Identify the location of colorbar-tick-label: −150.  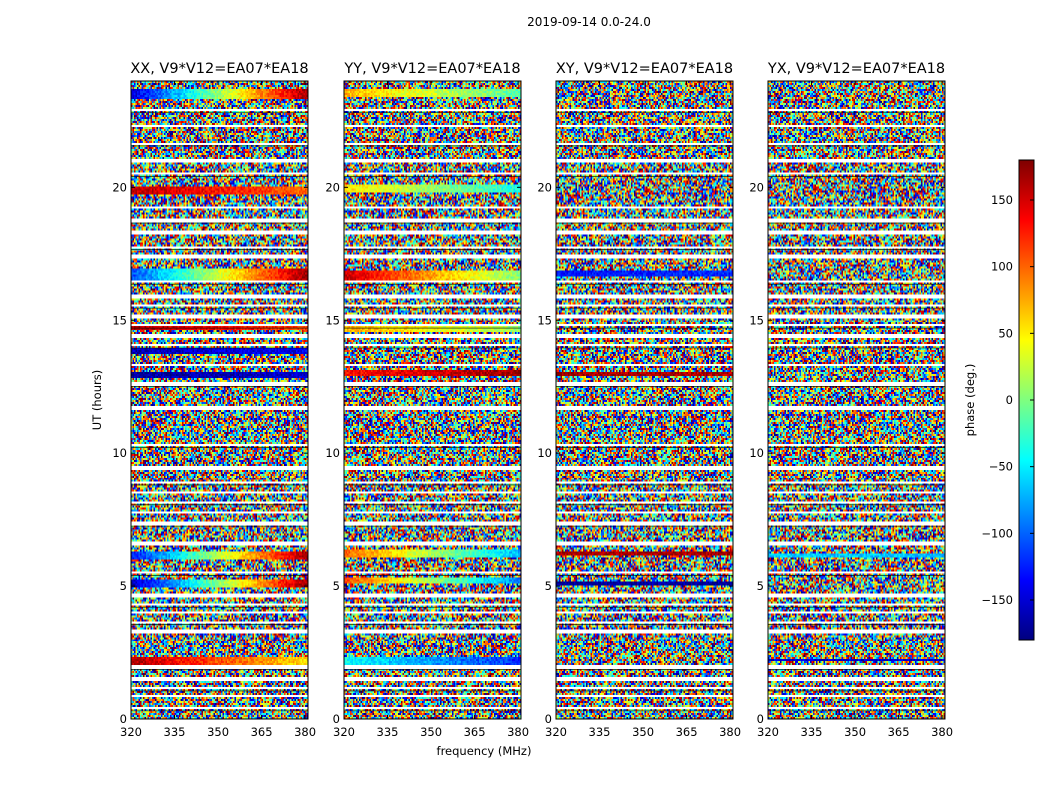
(997, 600).